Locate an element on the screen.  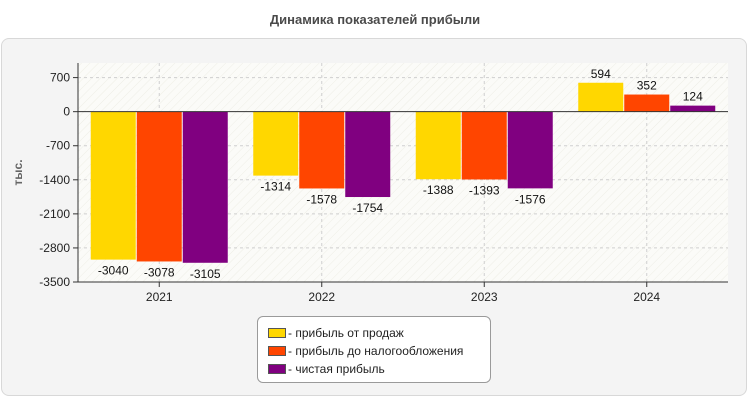
x-tick-label: 2023 is located at coordinates (484, 297).